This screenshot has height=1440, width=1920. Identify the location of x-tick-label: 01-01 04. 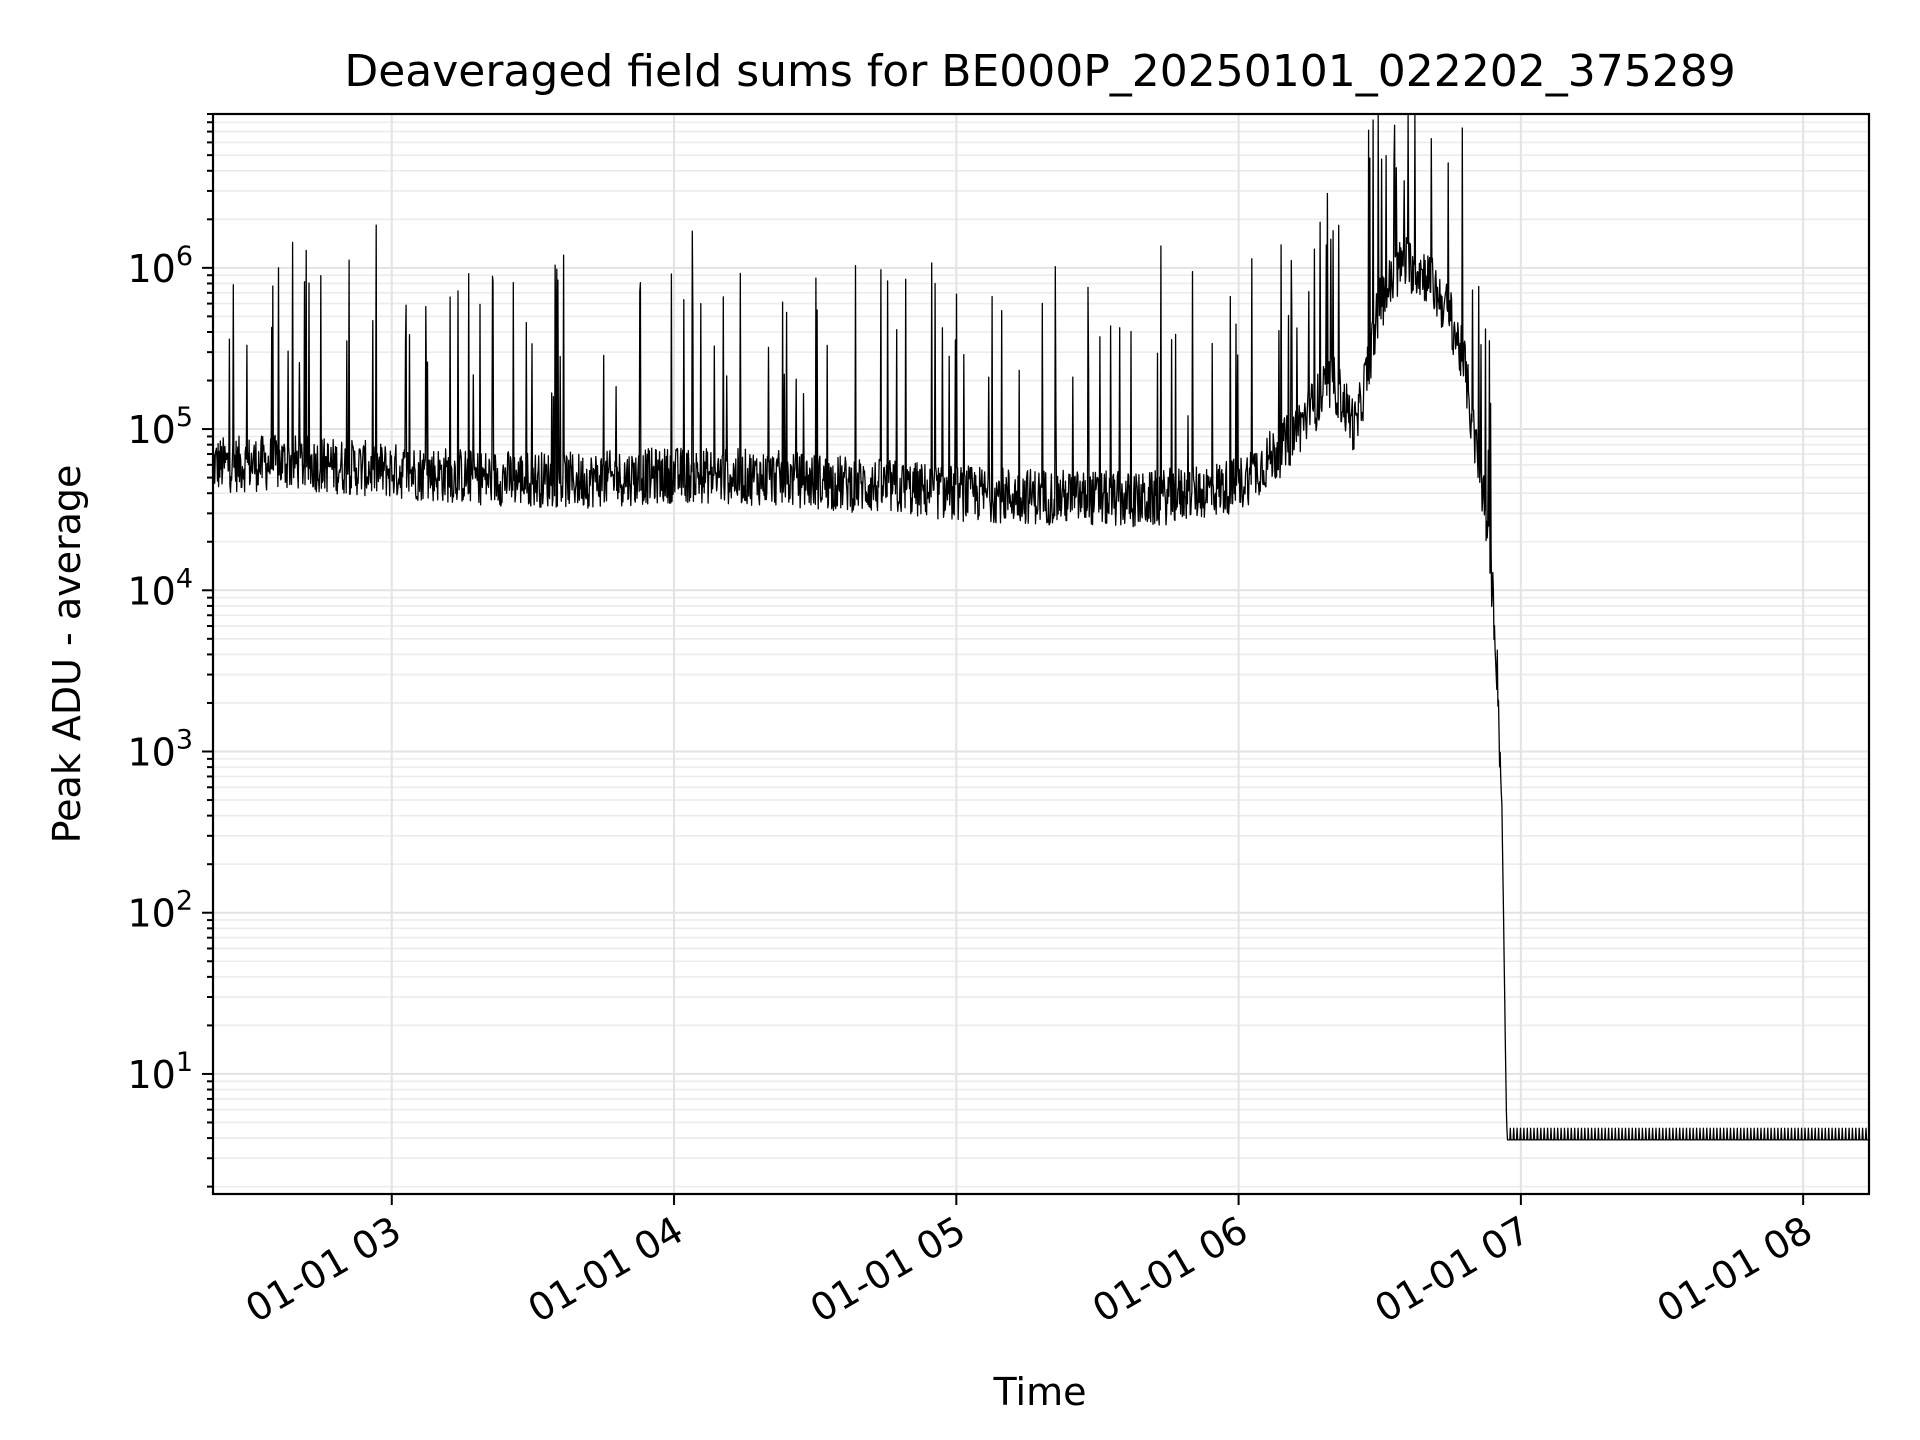
(606, 1270).